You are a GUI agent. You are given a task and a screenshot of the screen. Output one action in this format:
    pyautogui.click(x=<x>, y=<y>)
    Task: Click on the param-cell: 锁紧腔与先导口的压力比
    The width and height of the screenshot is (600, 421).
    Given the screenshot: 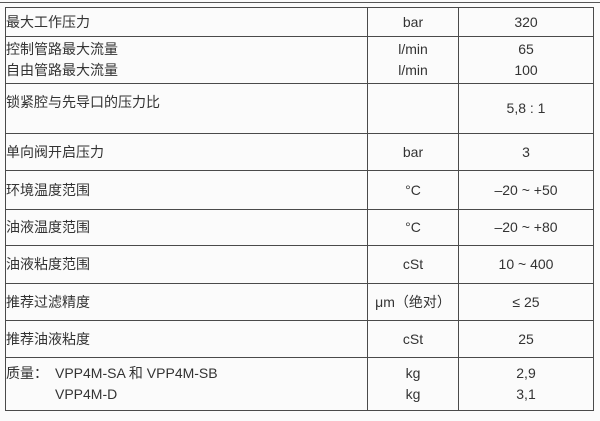 What is the action you would take?
    pyautogui.click(x=186, y=108)
    